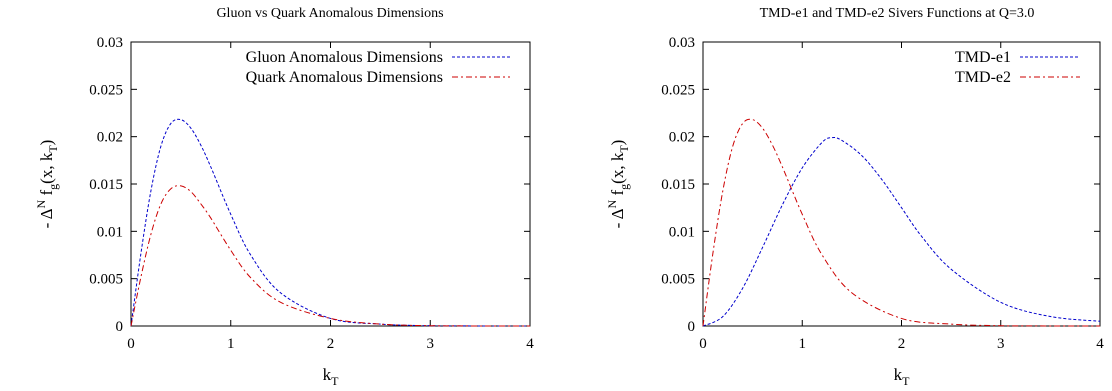  Describe the element at coordinates (983, 57) in the screenshot. I see `legend-label-1: TMD-e1` at that location.